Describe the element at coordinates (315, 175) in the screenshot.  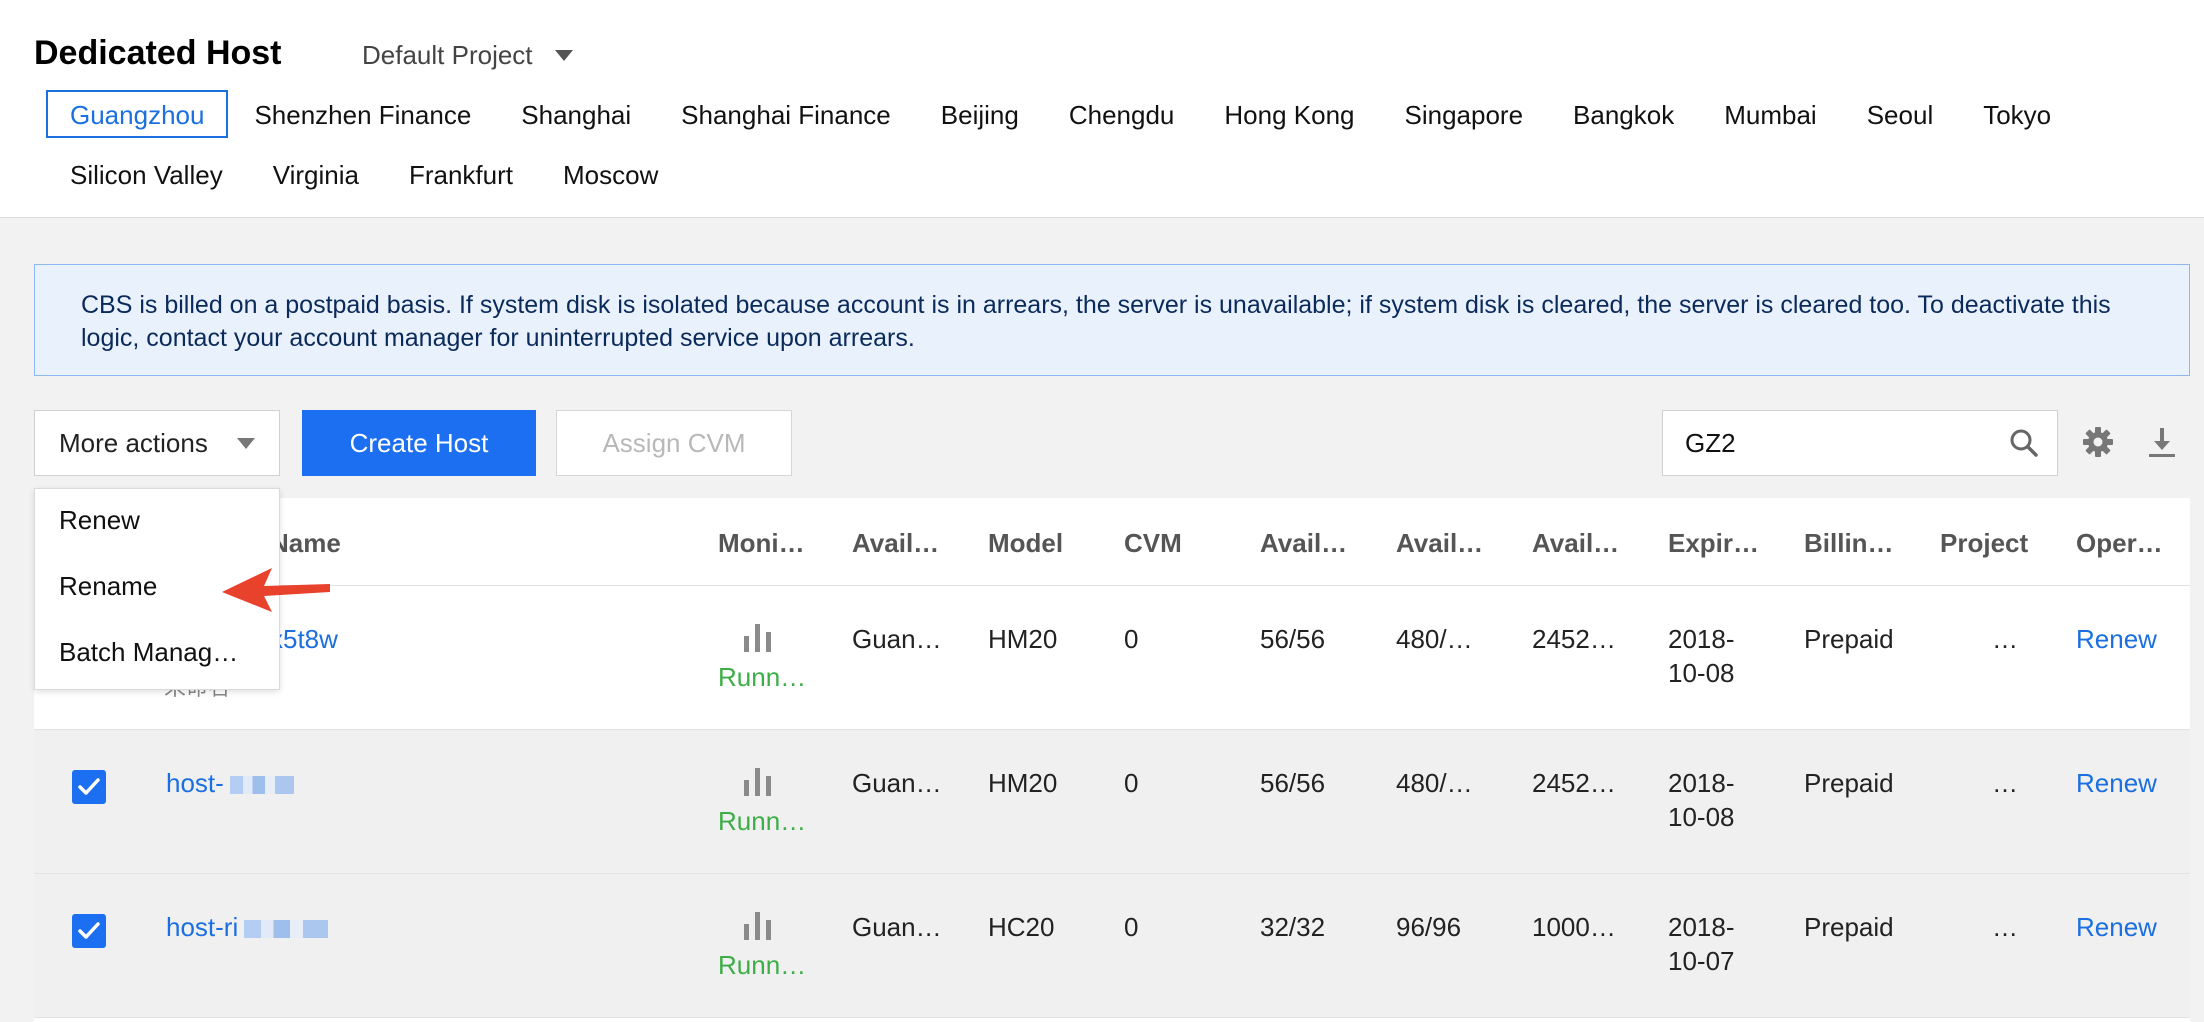
I see `region-tab-virginia: Virginia` at that location.